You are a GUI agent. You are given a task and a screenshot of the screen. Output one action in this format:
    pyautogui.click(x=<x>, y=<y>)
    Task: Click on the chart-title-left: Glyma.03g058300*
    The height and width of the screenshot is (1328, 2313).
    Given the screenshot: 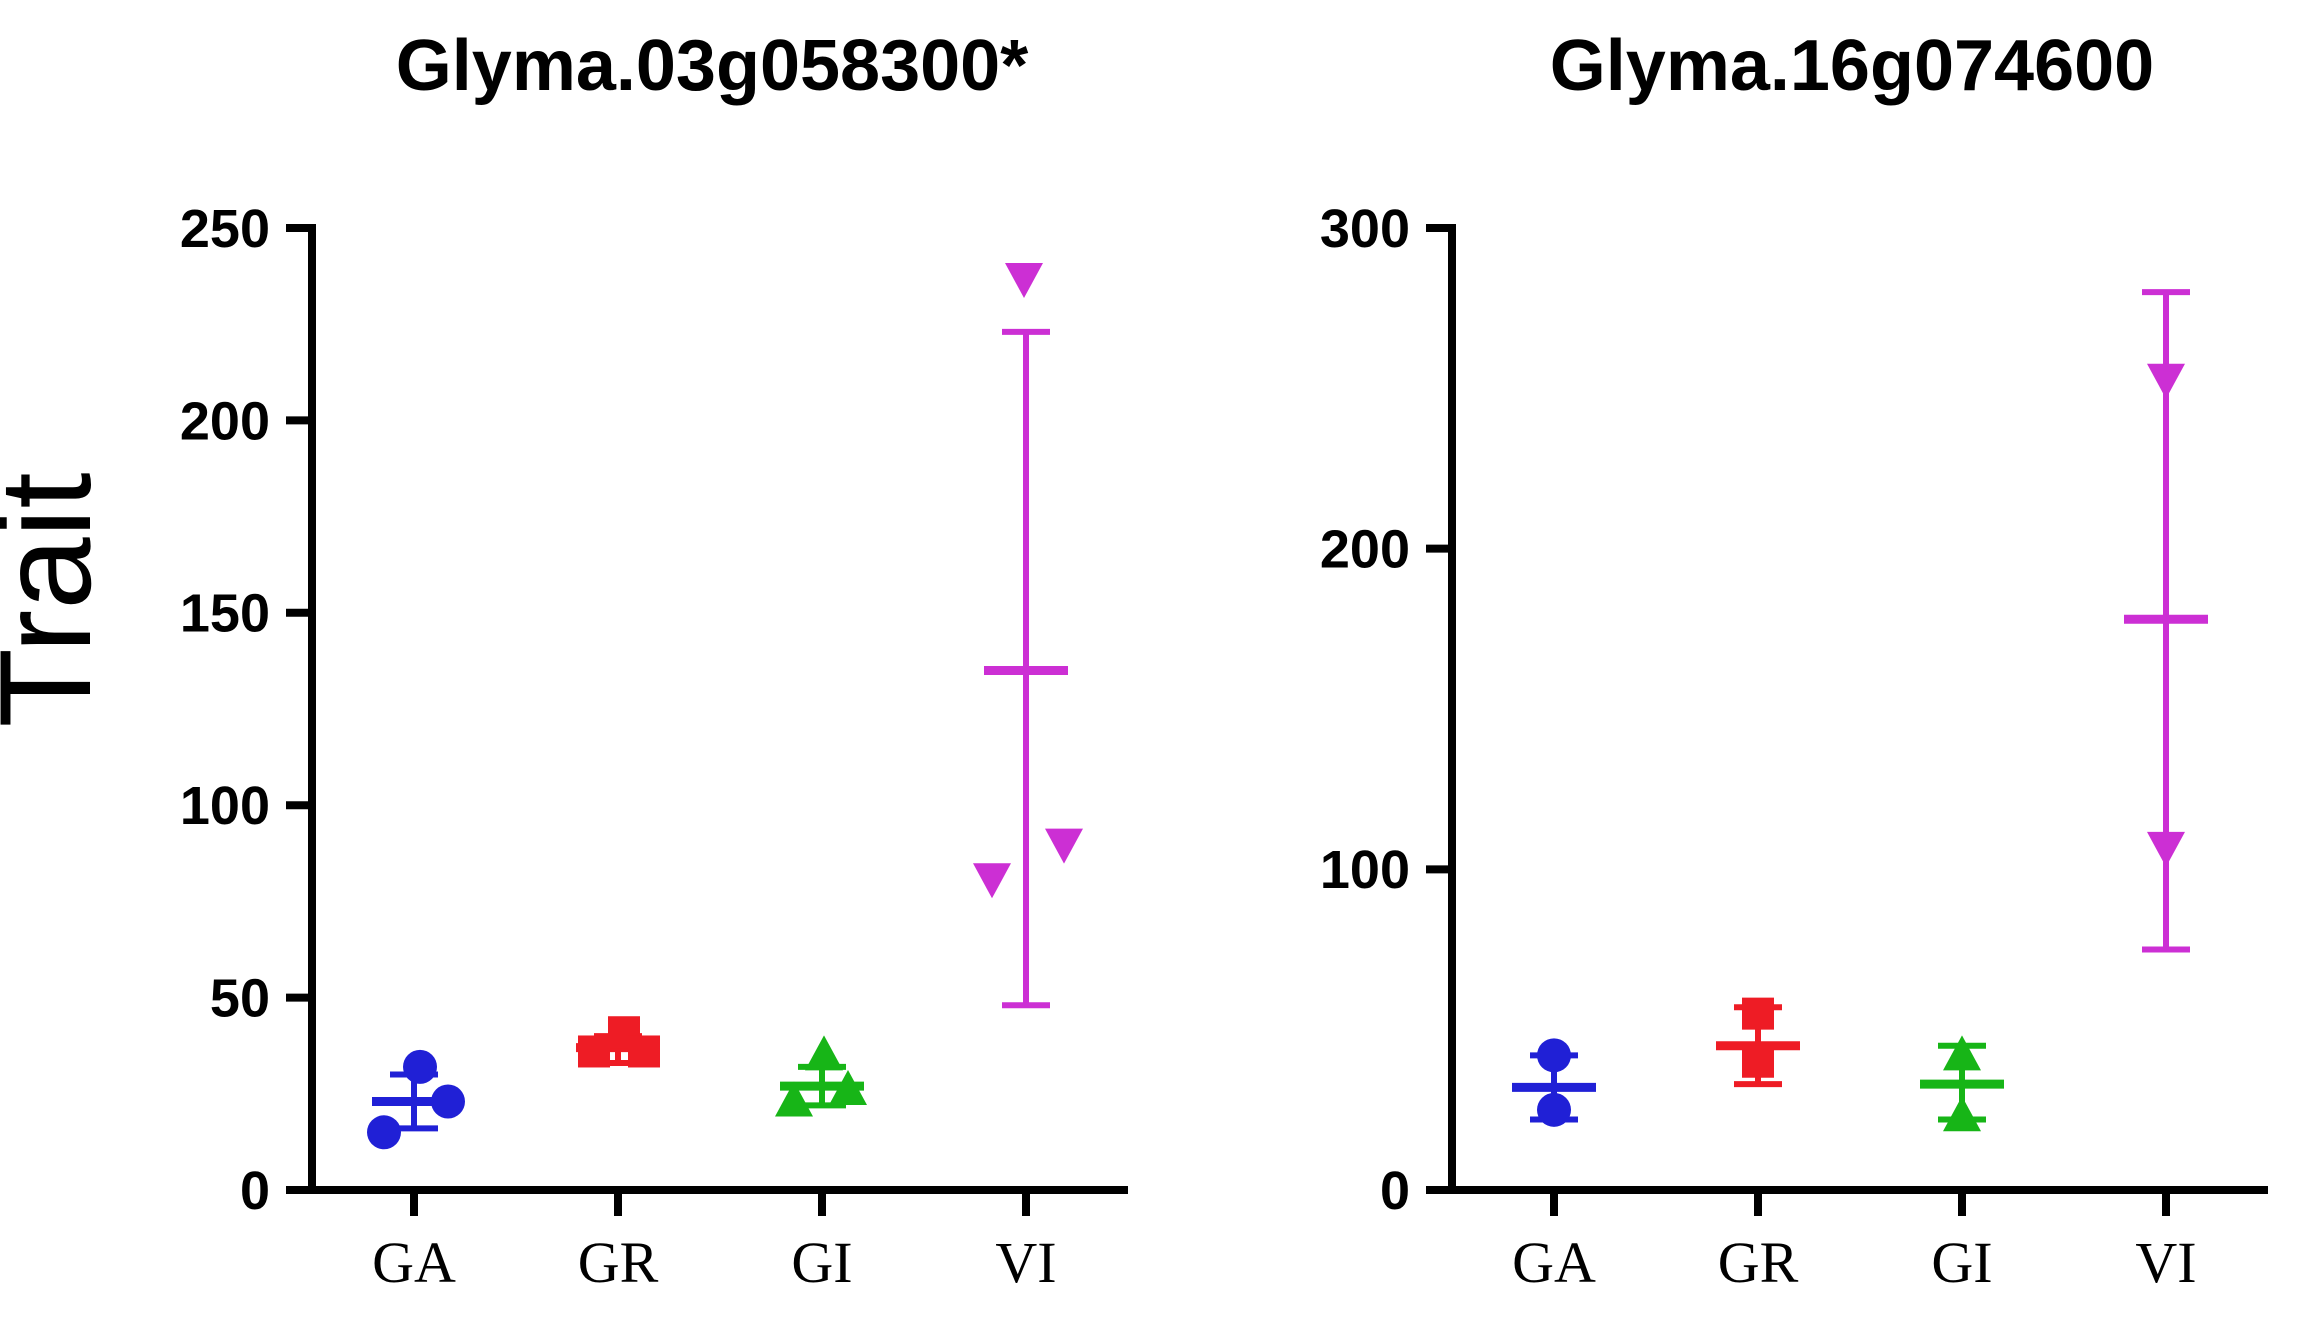 What is the action you would take?
    pyautogui.click(x=712, y=66)
    